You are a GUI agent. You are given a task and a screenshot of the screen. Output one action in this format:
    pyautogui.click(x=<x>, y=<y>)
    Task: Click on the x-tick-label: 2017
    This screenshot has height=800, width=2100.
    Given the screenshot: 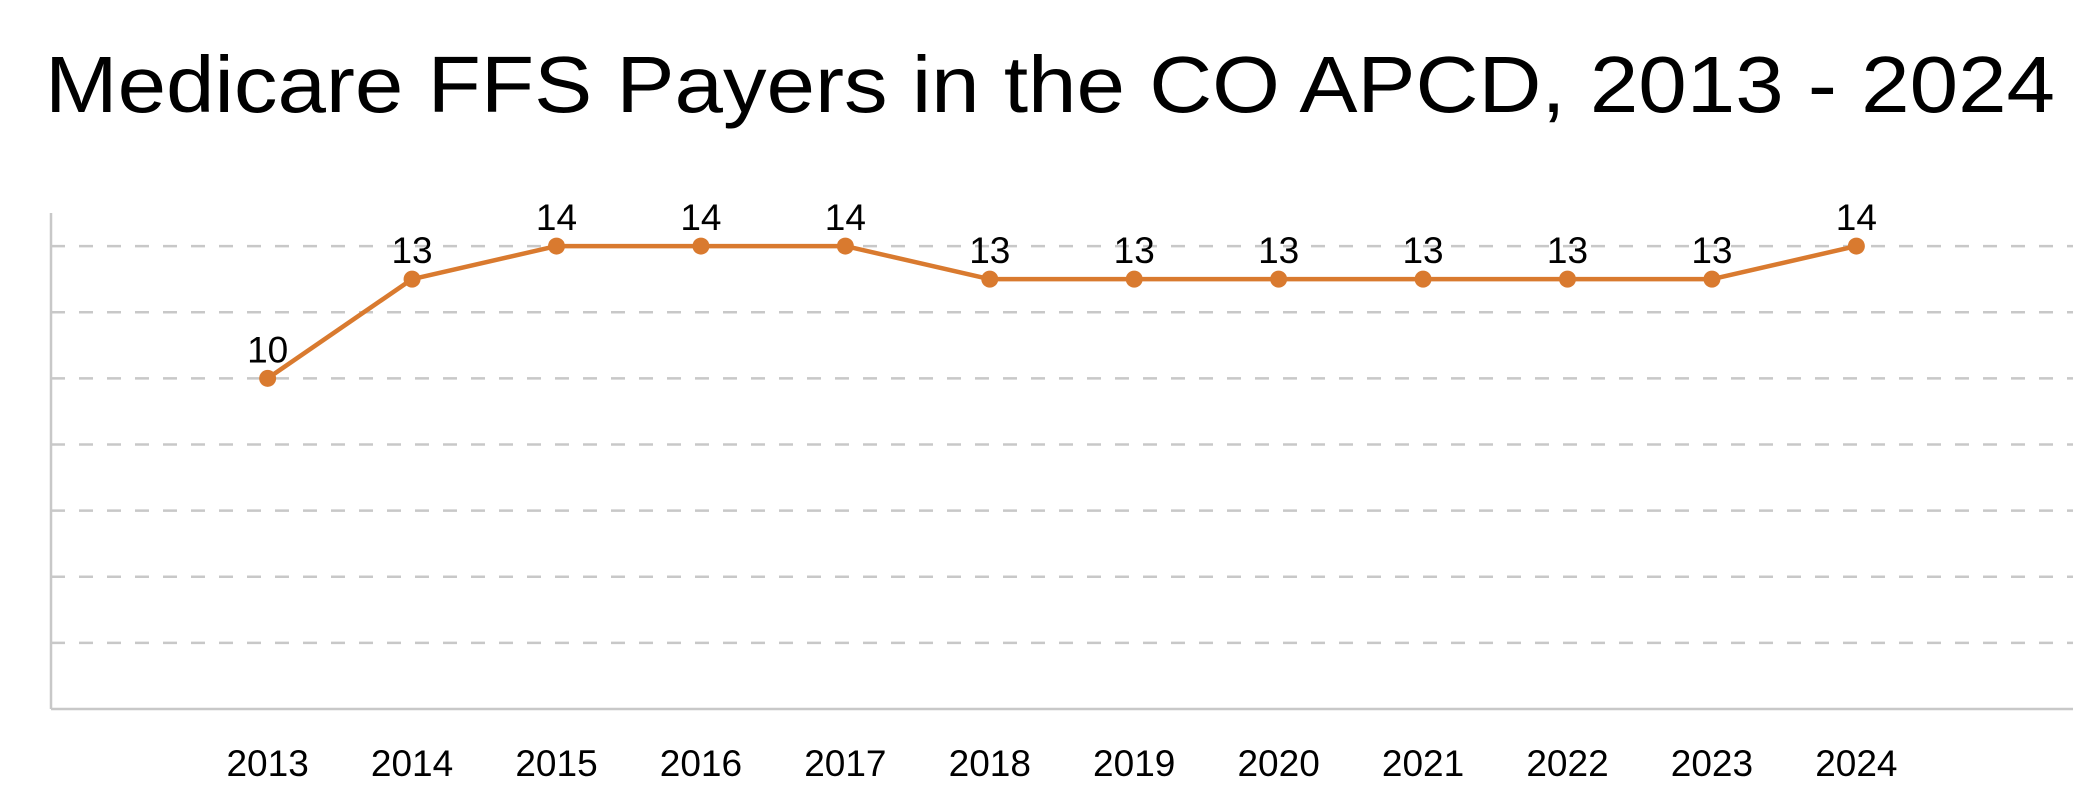 What is the action you would take?
    pyautogui.click(x=845, y=763)
    